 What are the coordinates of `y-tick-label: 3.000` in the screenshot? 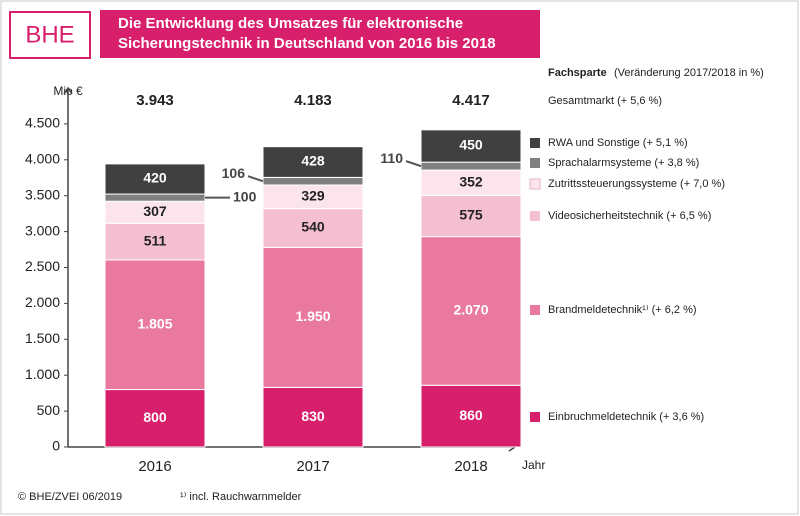 It's located at (42, 230).